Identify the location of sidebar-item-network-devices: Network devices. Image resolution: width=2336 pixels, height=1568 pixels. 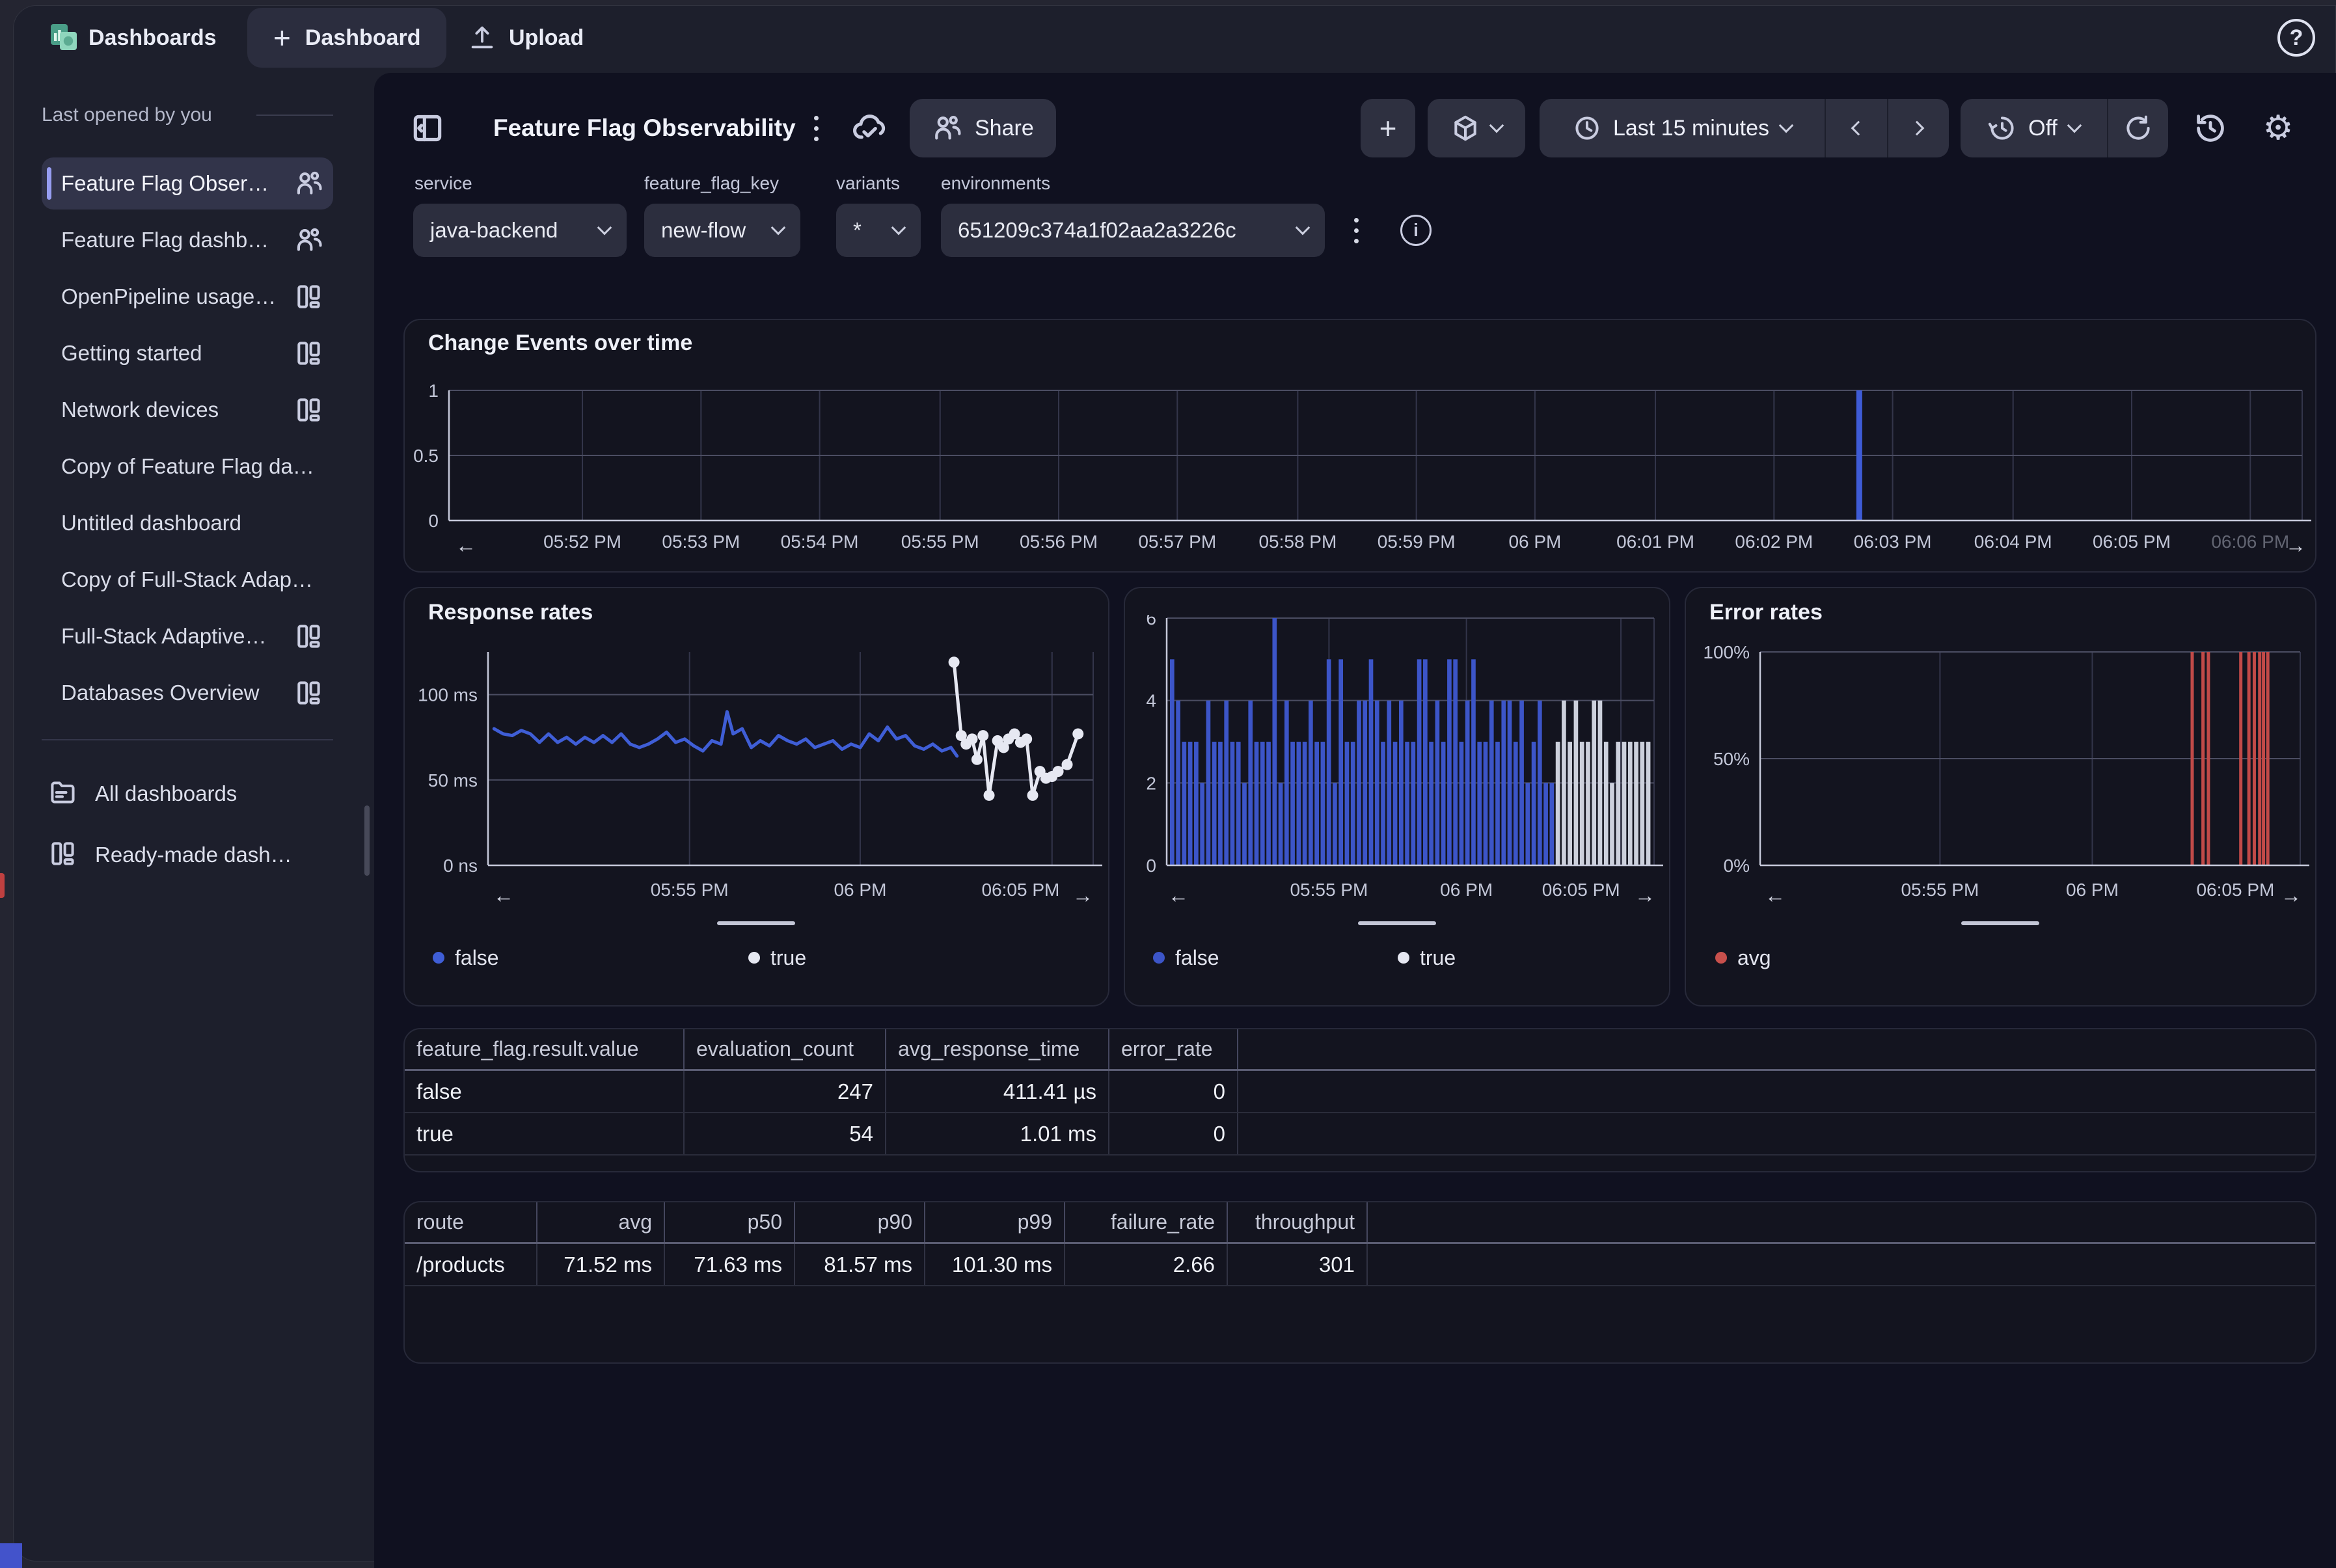
(187, 410).